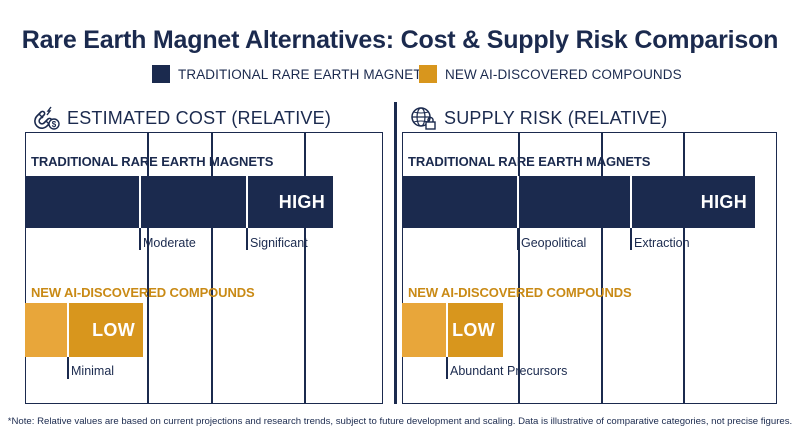 The height and width of the screenshot is (447, 800). What do you see at coordinates (556, 117) in the screenshot?
I see `supply-risk-panel-title-text: SUPPLY RISK (RELATIVE)` at bounding box center [556, 117].